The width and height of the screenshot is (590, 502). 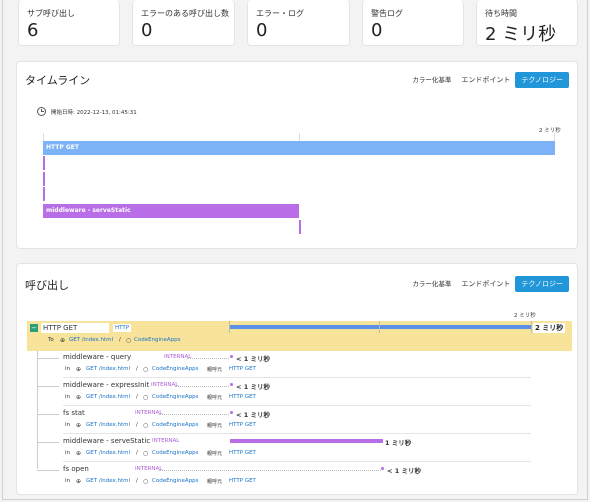 I want to click on stat-label: エラーのある呼び出し数, so click(x=185, y=13).